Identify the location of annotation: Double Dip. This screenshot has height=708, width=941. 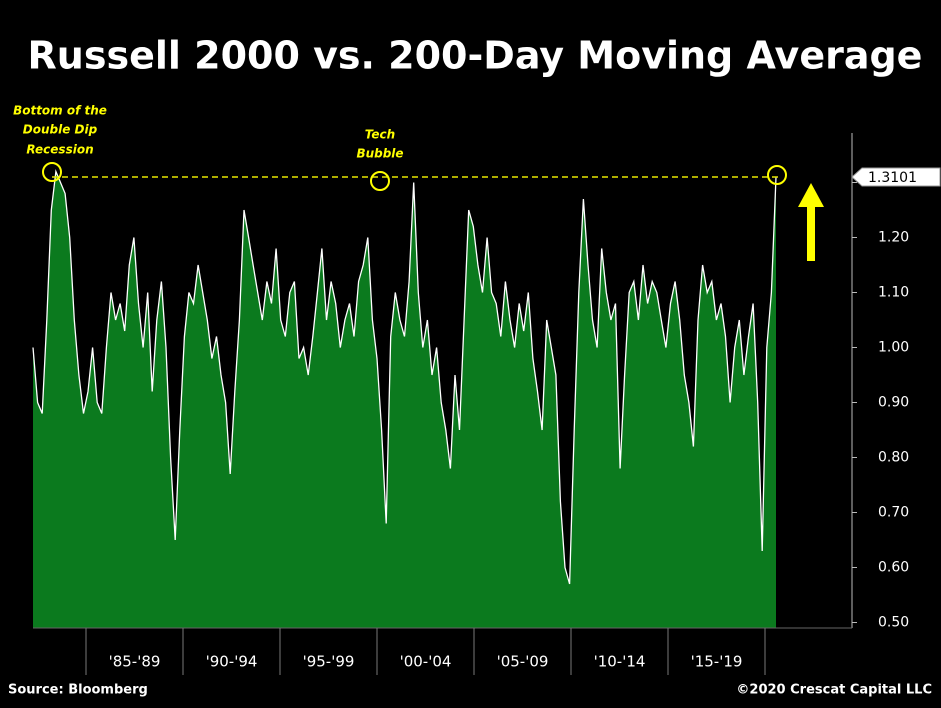
(60, 130).